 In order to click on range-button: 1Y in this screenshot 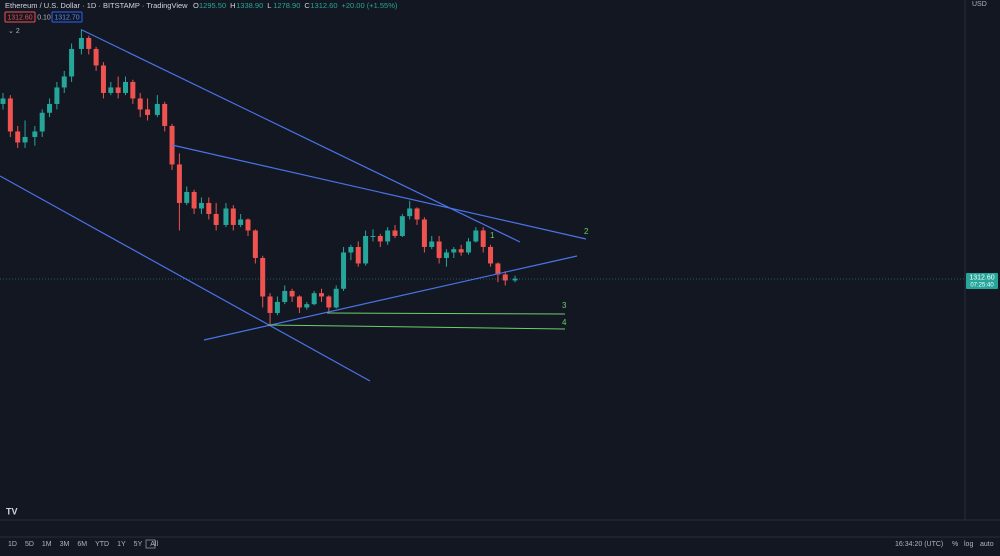, I will do `click(121, 544)`.